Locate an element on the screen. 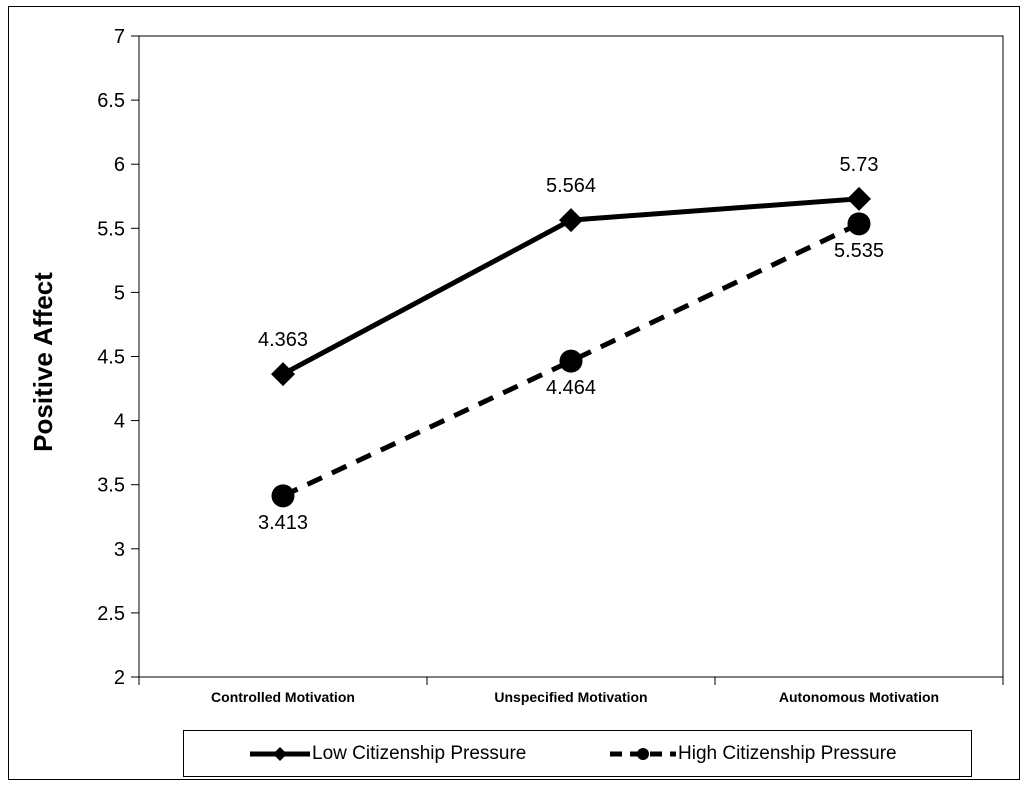  y-tick-label: 4.5 is located at coordinates (111, 358).